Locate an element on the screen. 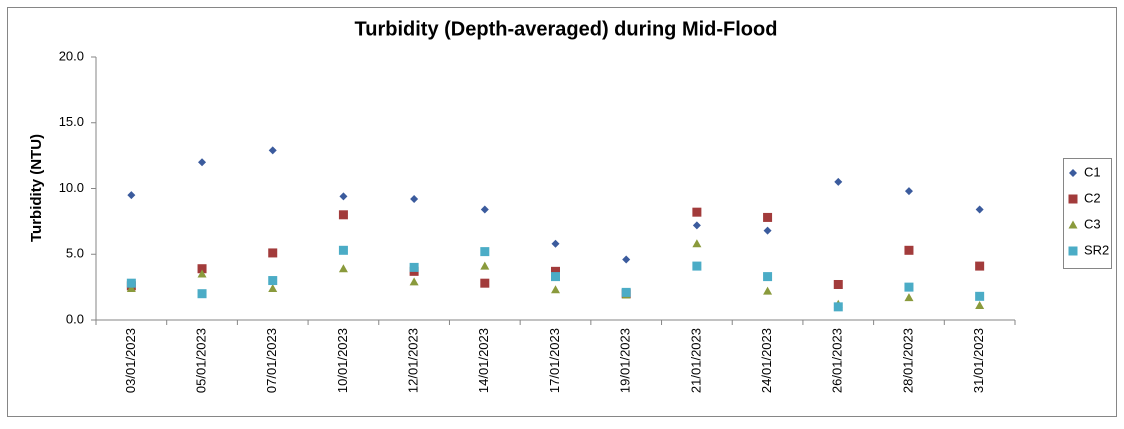 This screenshot has height=429, width=1124. y-tick-label: 15.0 is located at coordinates (71, 121).